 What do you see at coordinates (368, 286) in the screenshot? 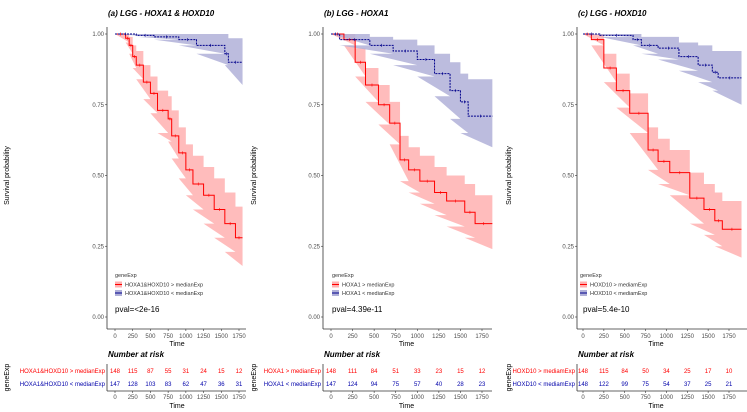
I see `legend-entry: HOXA1 > medianExp` at bounding box center [368, 286].